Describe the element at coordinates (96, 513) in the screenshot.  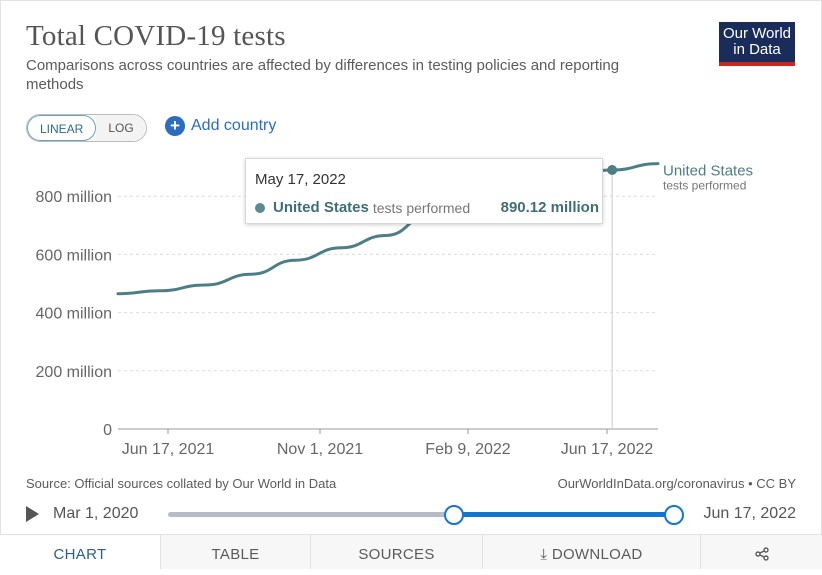
I see `timeline-start-label: Mar 1, 2020` at that location.